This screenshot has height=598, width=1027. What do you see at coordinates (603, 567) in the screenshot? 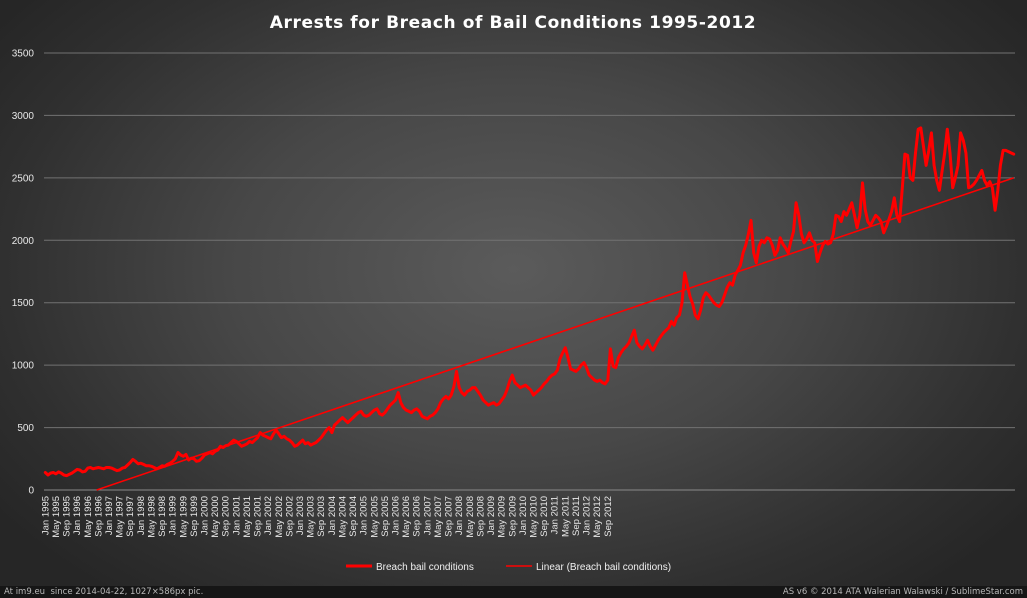
I see `legend-label-series-1: Linear (Breach bail conditions)` at bounding box center [603, 567].